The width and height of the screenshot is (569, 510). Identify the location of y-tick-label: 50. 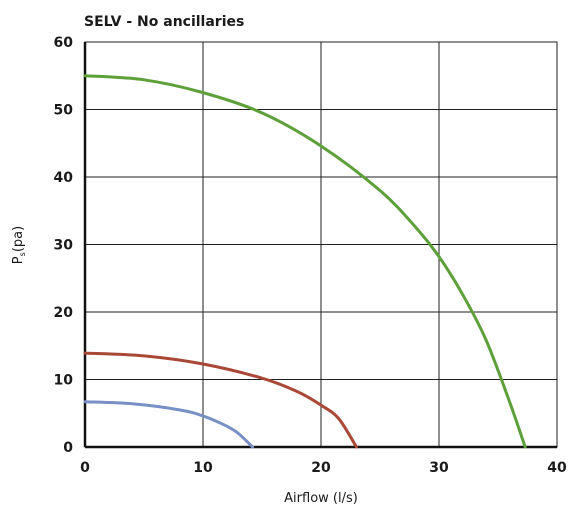
(64, 111).